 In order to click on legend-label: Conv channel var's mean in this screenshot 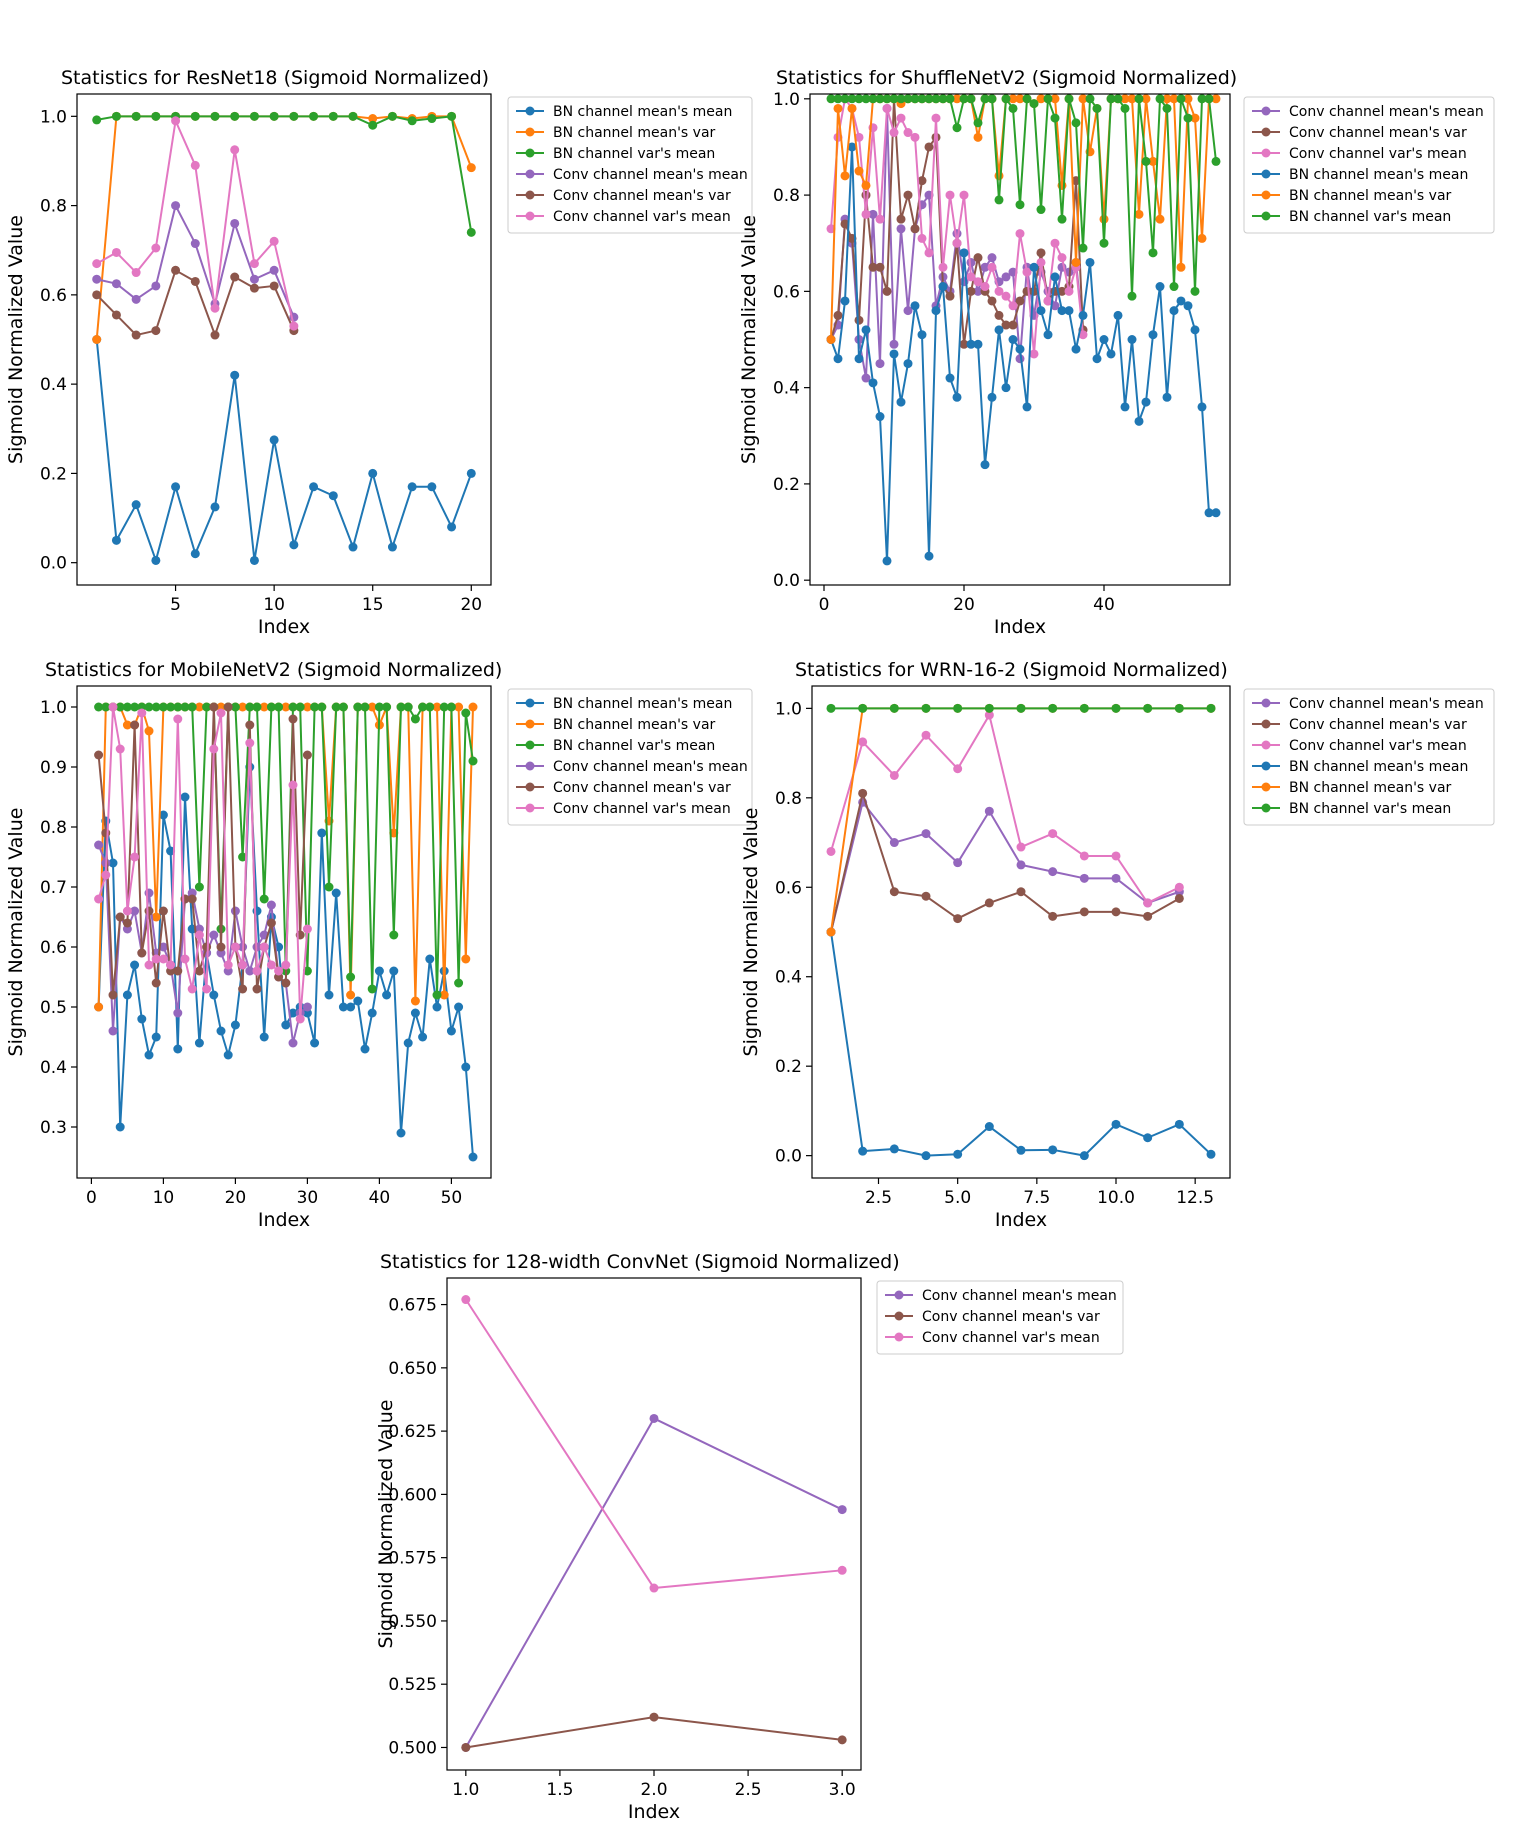, I will do `click(1378, 746)`.